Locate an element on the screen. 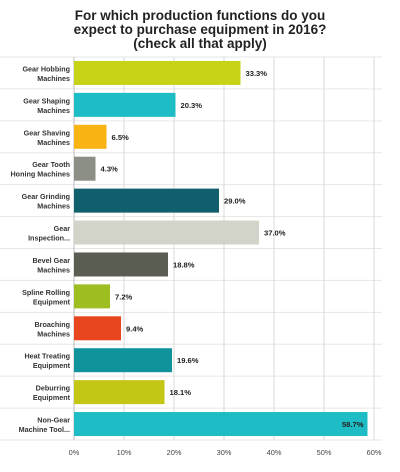 This screenshot has height=472, width=400. title-line-3: (check all that apply) is located at coordinates (200, 43).